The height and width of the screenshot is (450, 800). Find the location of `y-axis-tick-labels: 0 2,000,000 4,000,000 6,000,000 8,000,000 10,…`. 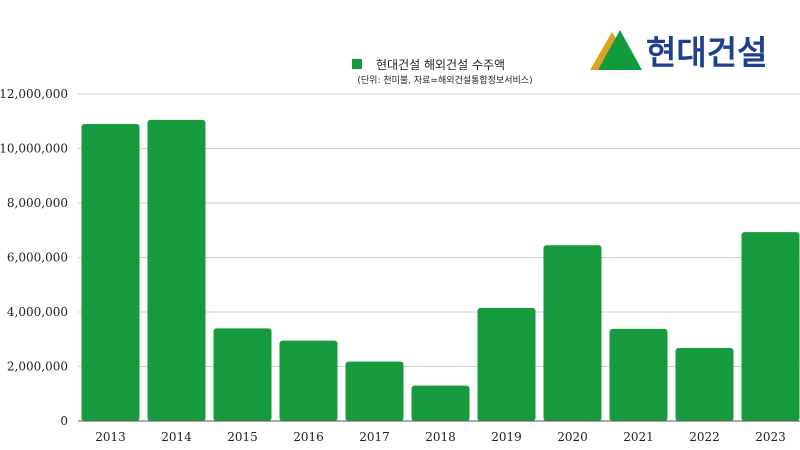

y-axis-tick-labels: 0 2,000,000 4,000,000 6,000,000 8,000,000 10,… is located at coordinates (34, 257).